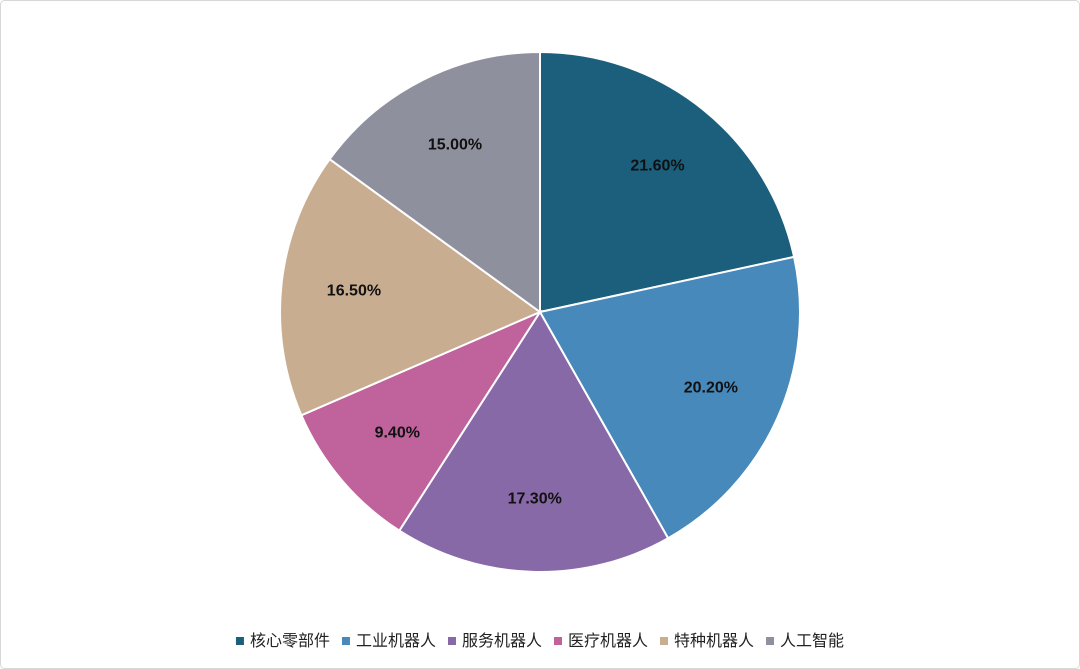  Describe the element at coordinates (290, 641) in the screenshot. I see `legend-label: 核心零部件` at that location.